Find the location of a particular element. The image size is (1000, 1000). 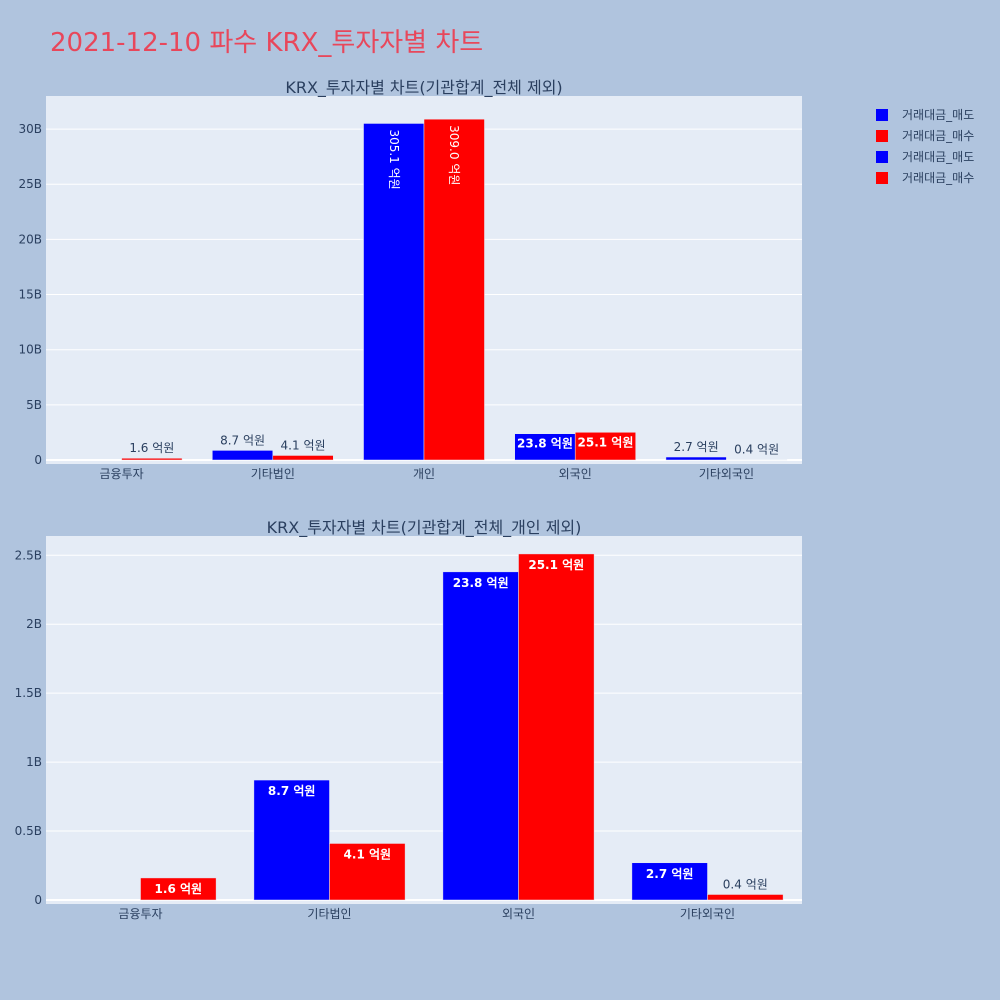

y-tick-label: 15B is located at coordinates (30, 295).